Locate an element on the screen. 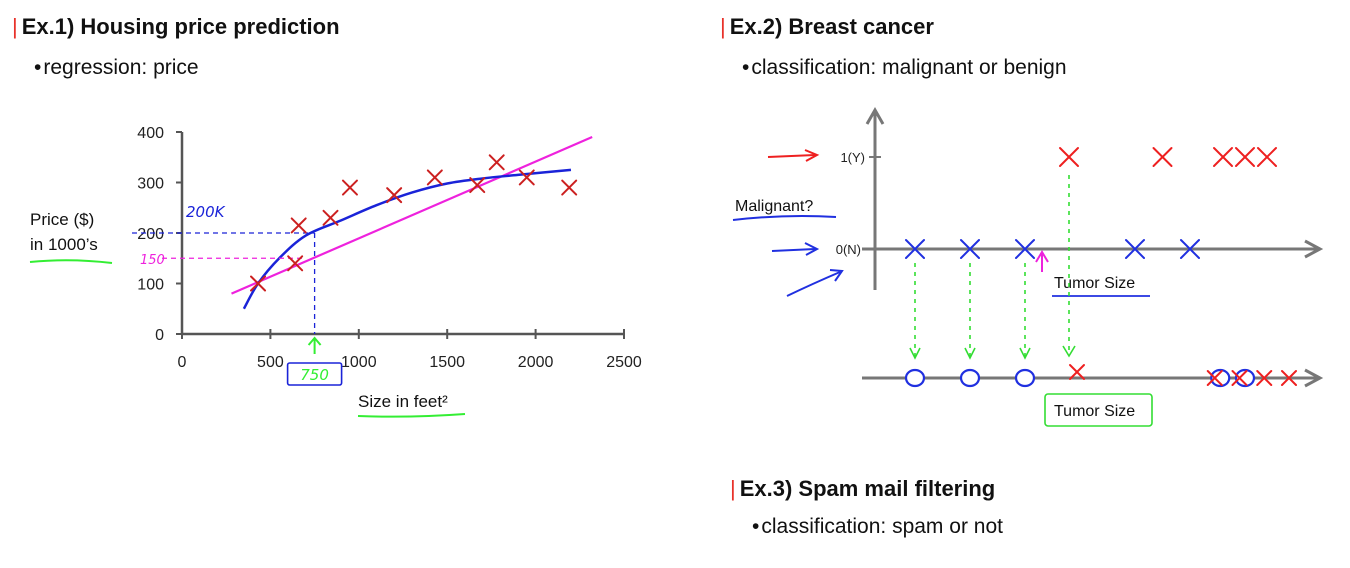  x-tick-label: 500 is located at coordinates (270, 362).